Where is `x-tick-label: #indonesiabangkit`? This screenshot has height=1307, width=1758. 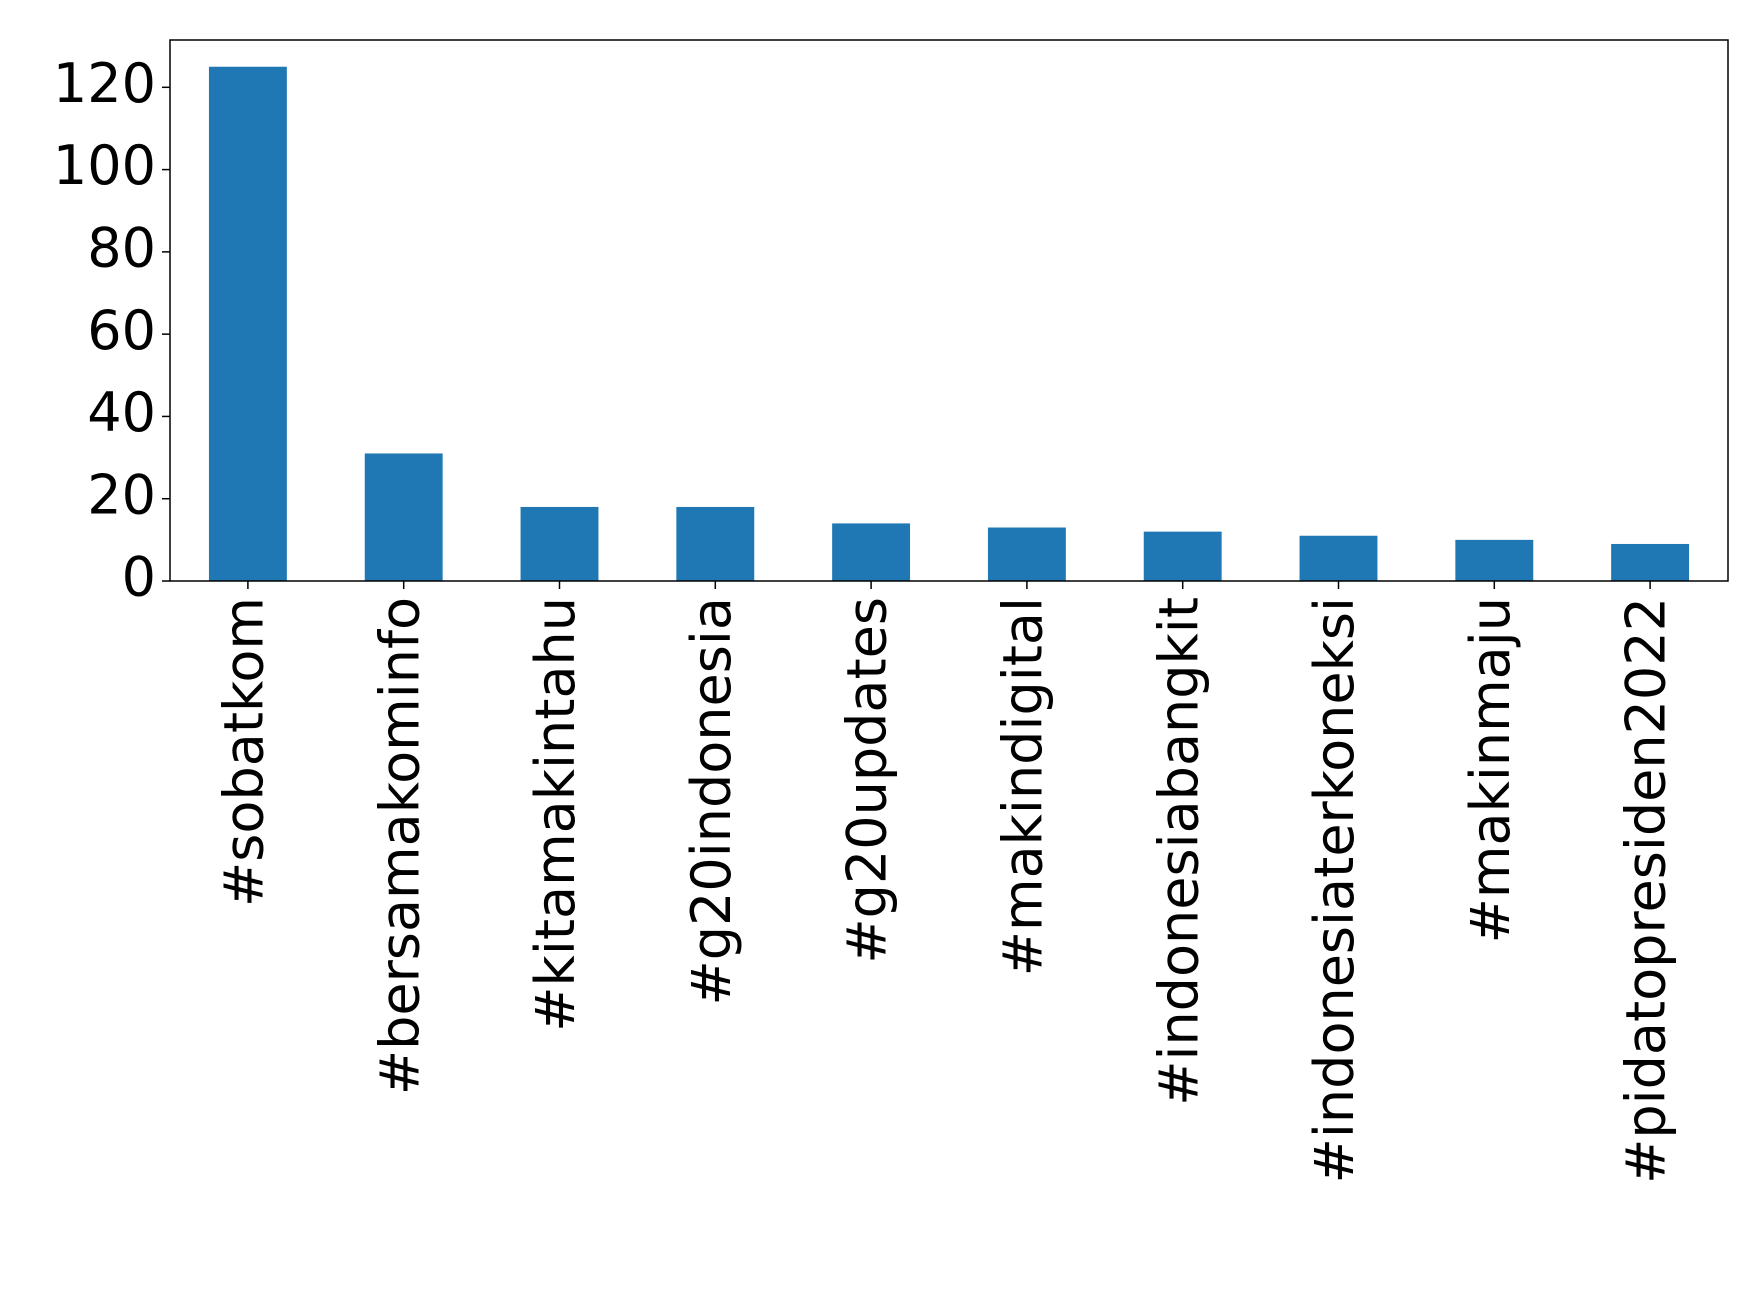 x-tick-label: #indonesiabangkit is located at coordinates (1178, 851).